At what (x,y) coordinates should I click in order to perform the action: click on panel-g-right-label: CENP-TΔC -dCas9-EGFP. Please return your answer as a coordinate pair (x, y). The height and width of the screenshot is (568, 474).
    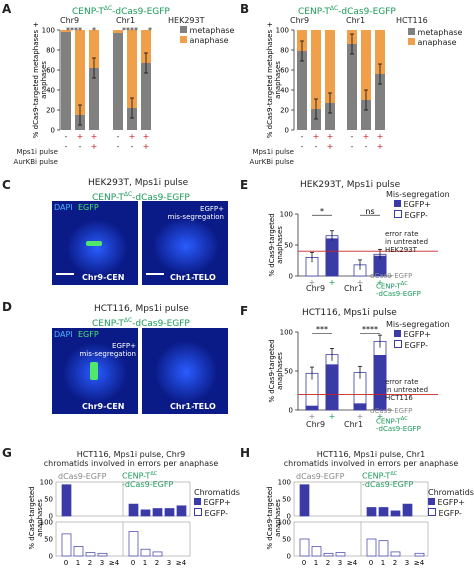
    Looking at the image, I should click on (148, 480).